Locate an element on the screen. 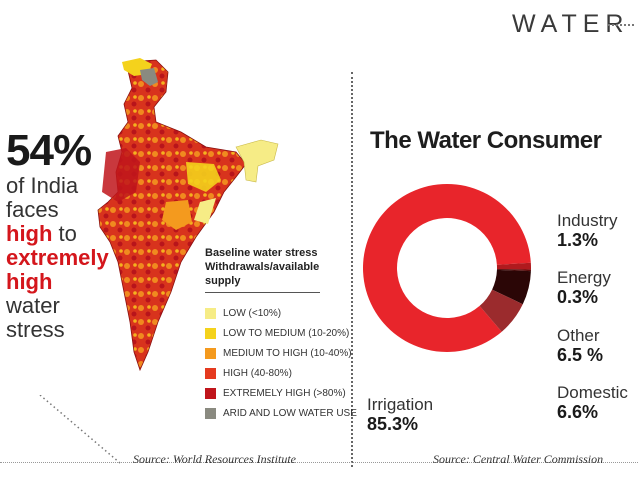 Image resolution: width=638 pixels, height=479 pixels. slice-value: 6.5 % is located at coordinates (580, 355).